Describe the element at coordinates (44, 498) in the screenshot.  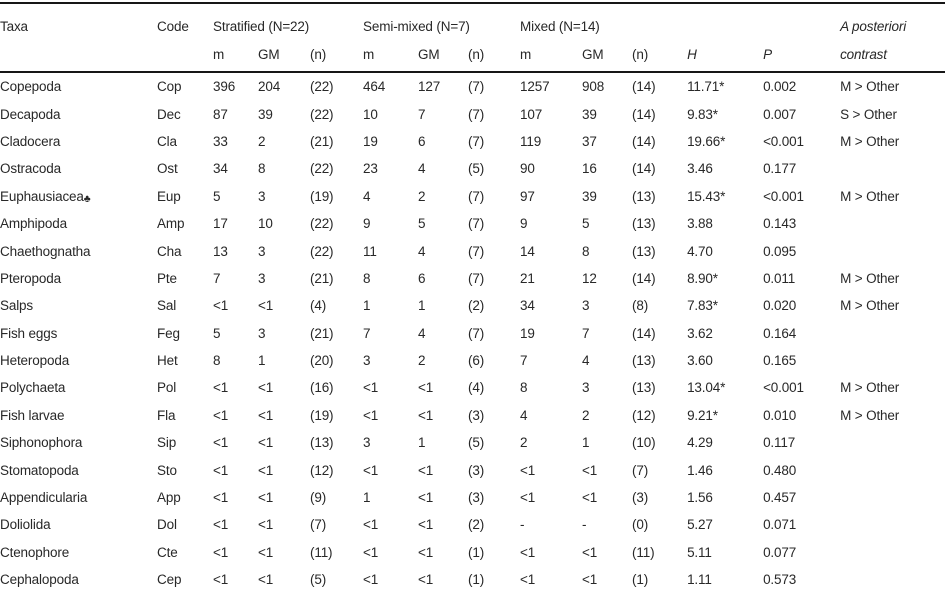
I see `taxa-label: Appendicularia` at that location.